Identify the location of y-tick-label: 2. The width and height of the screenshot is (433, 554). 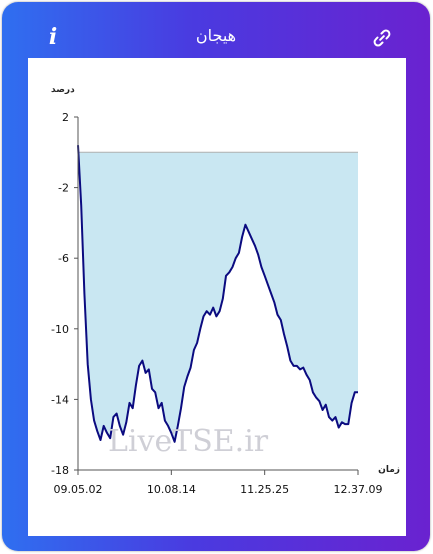
(65, 117).